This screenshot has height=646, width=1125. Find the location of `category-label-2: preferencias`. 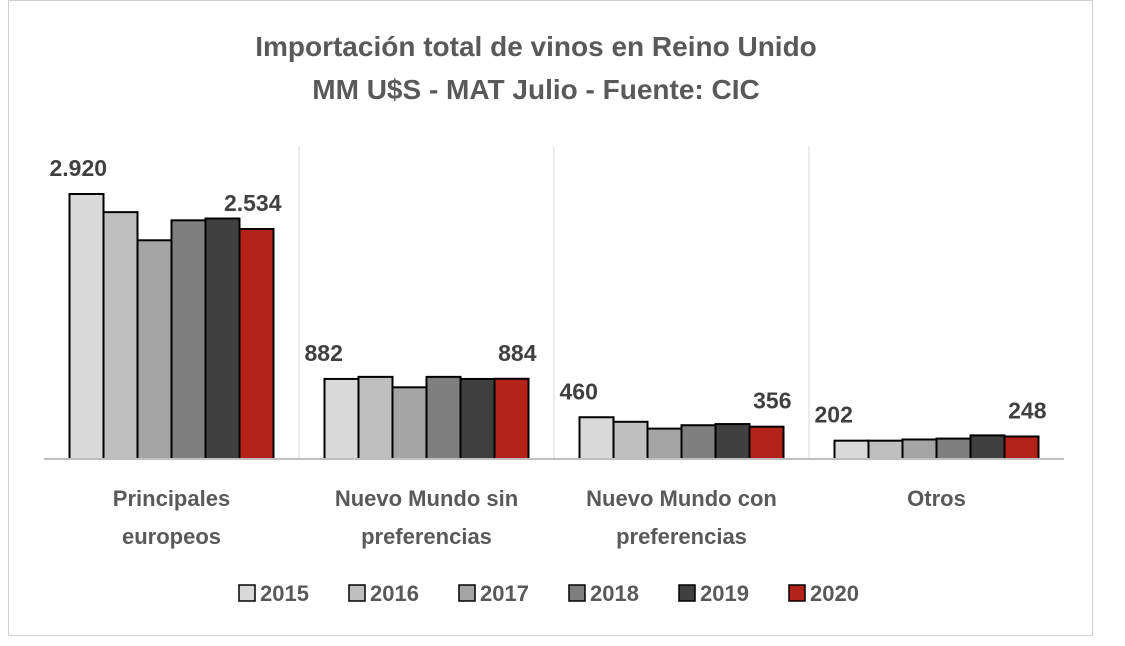

category-label-2: preferencias is located at coordinates (426, 536).